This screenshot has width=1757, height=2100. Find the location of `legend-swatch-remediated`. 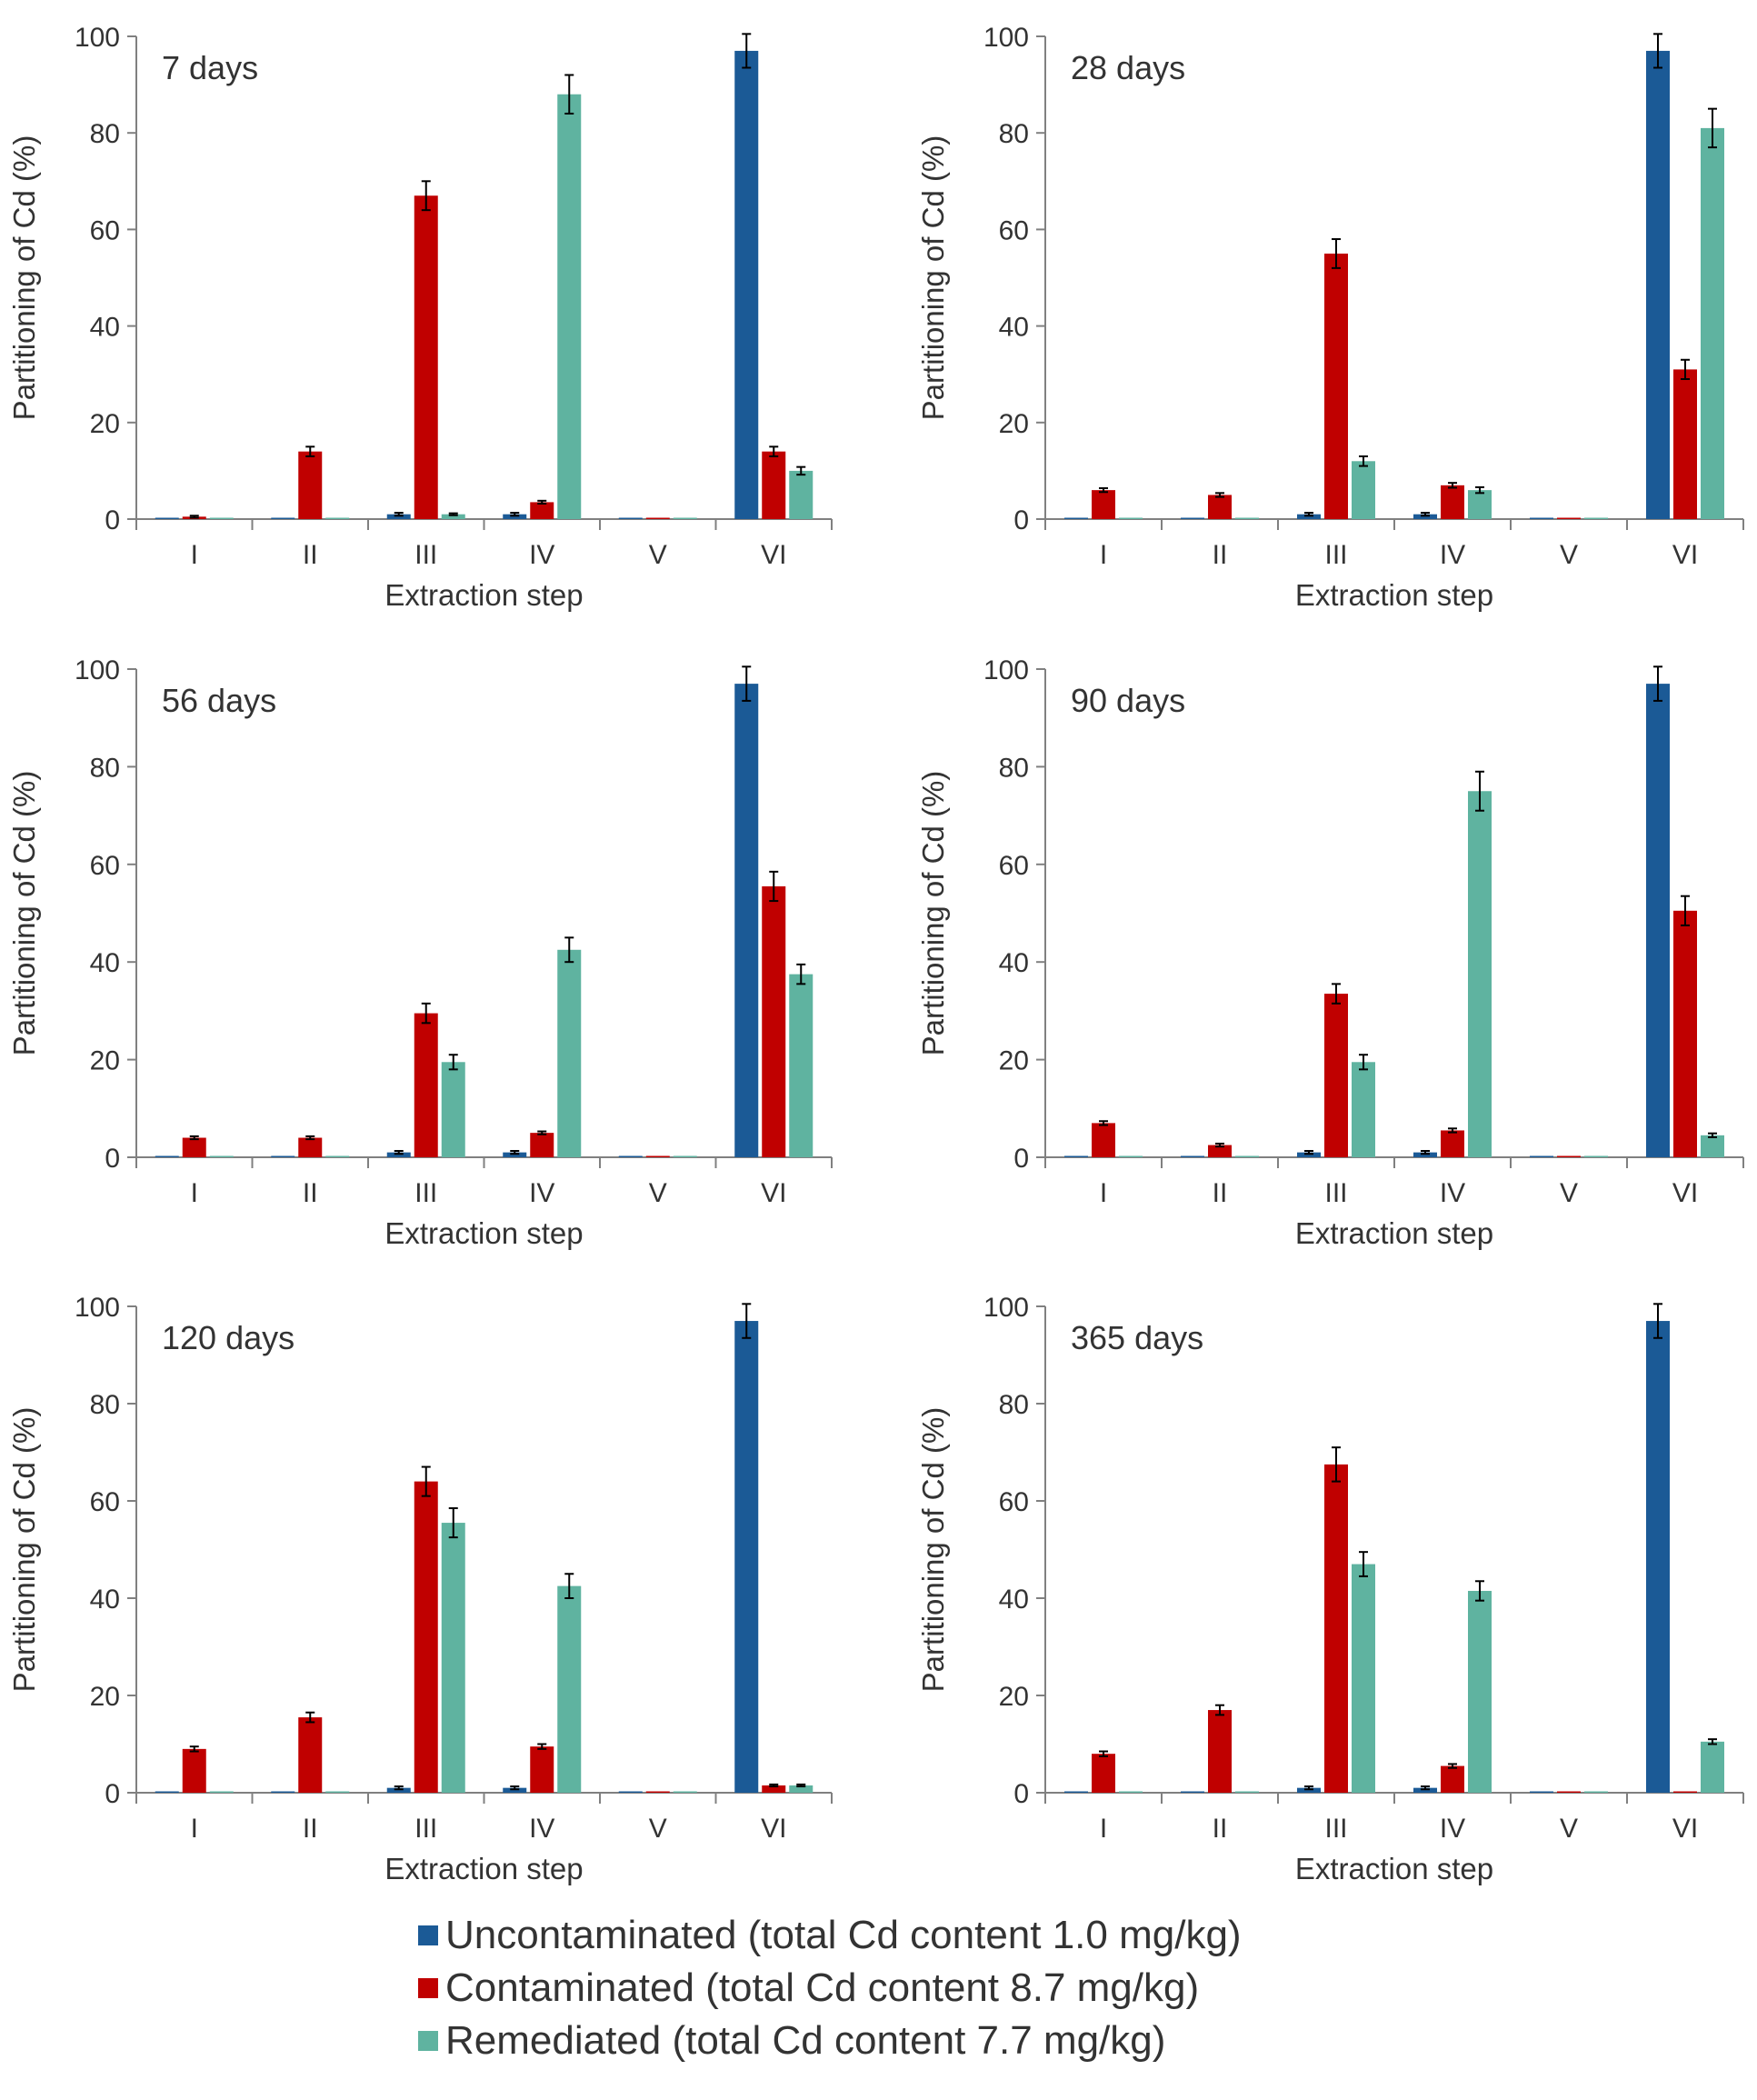

legend-swatch-remediated is located at coordinates (428, 2041).